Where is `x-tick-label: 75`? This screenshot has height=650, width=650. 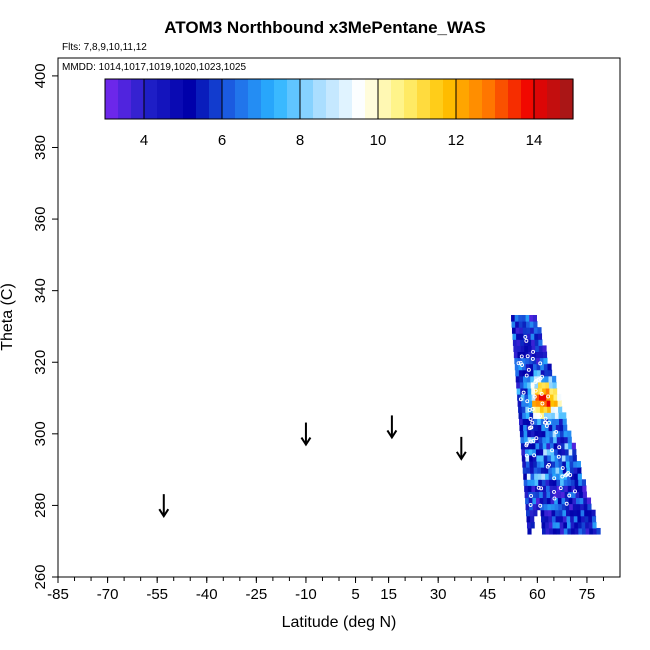 x-tick-label: 75 is located at coordinates (587, 594).